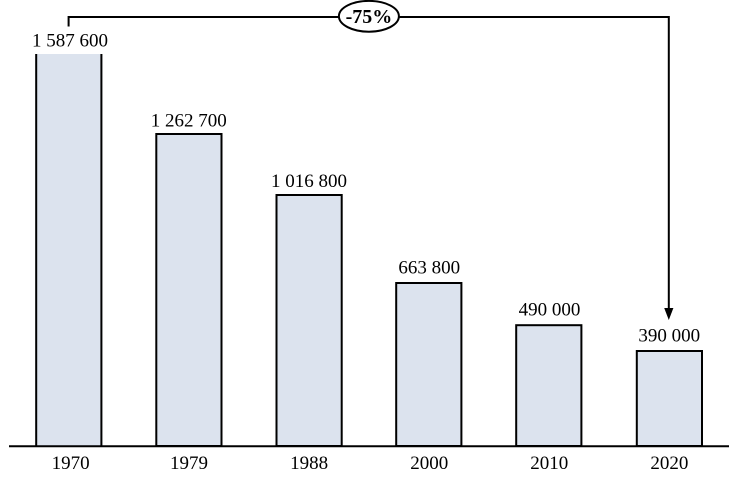  Describe the element at coordinates (669, 463) in the screenshot. I see `svg-text: 2020` at that location.